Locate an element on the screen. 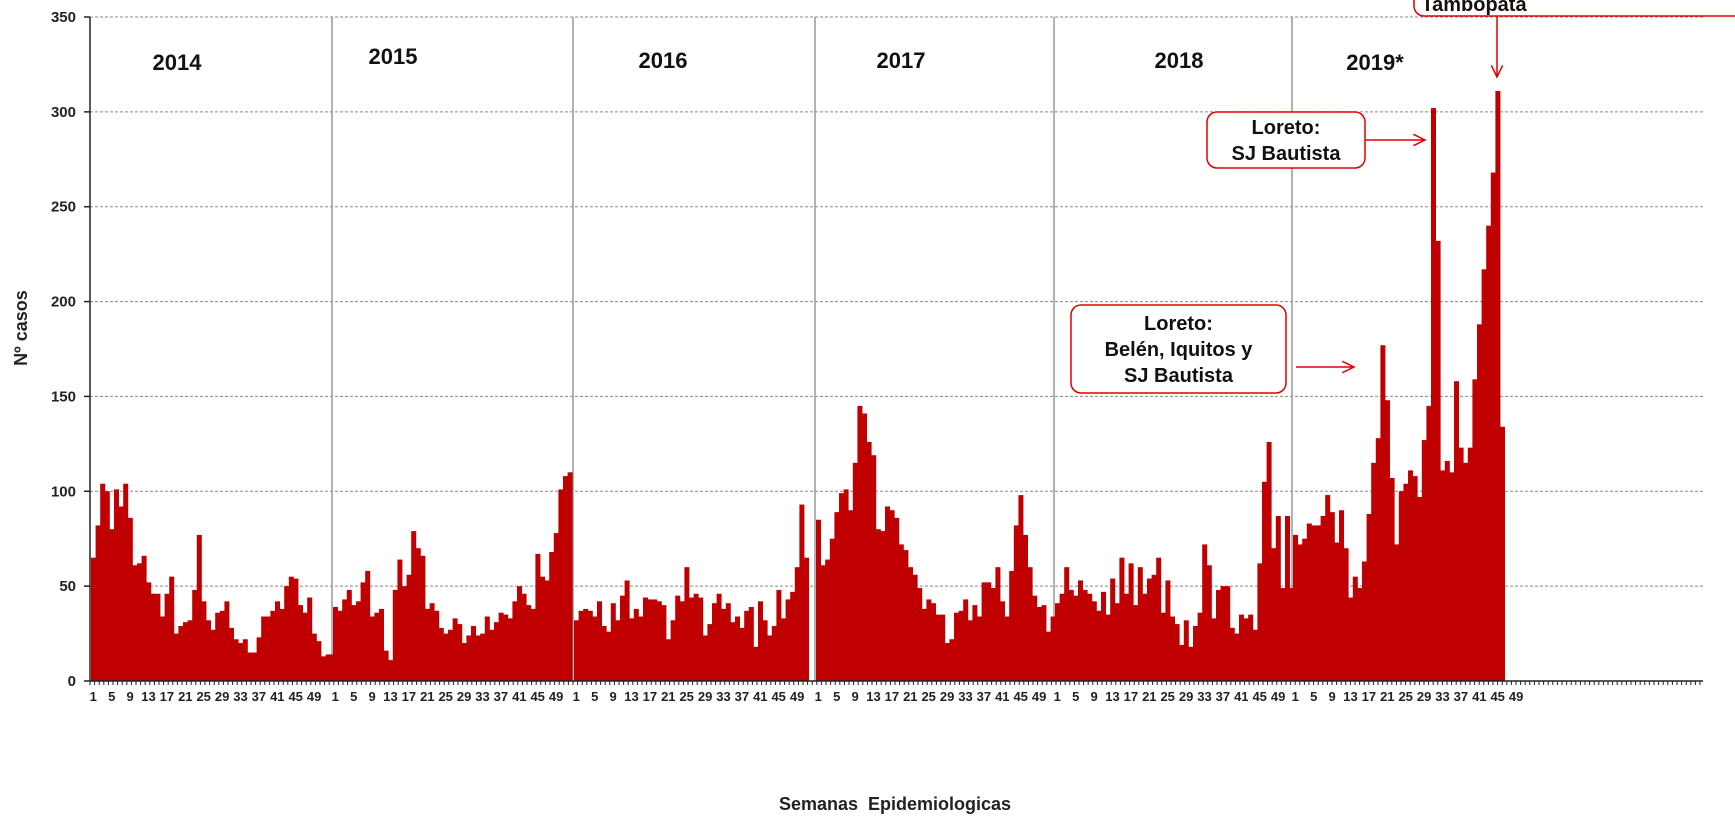 Image resolution: width=1735 pixels, height=818 pixels. x-tick-label: 13 is located at coordinates (1350, 696).